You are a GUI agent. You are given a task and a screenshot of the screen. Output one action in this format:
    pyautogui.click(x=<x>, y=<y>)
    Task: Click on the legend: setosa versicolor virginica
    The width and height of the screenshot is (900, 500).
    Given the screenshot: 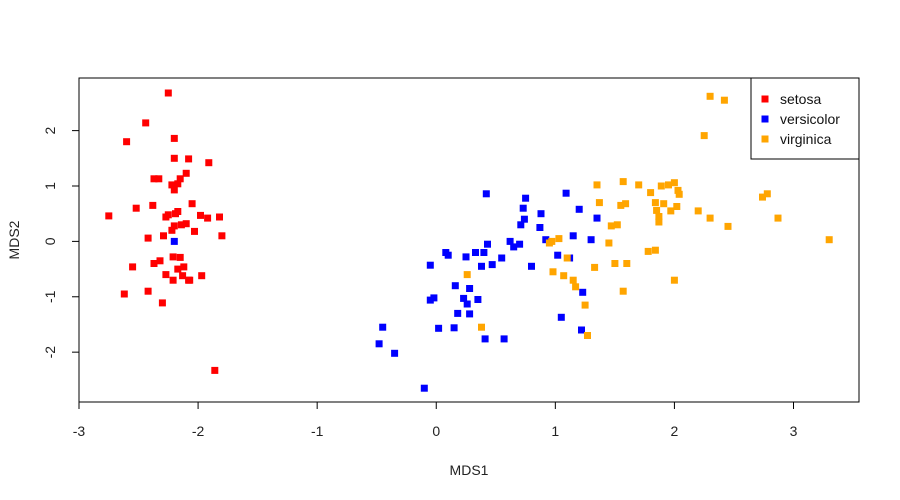 What is the action you would take?
    pyautogui.click(x=805, y=118)
    